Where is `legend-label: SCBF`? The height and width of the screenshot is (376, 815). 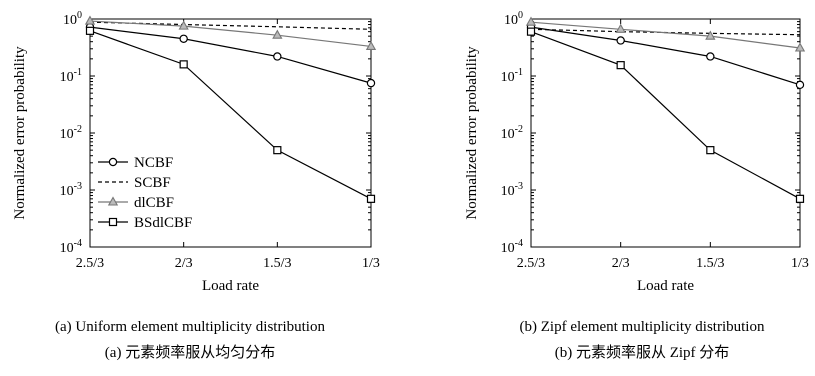 legend-label: SCBF is located at coordinates (152, 183).